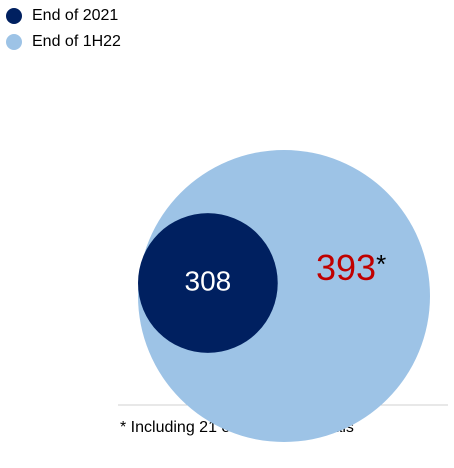  Describe the element at coordinates (208, 280) in the screenshot. I see `value-label: 308` at that location.